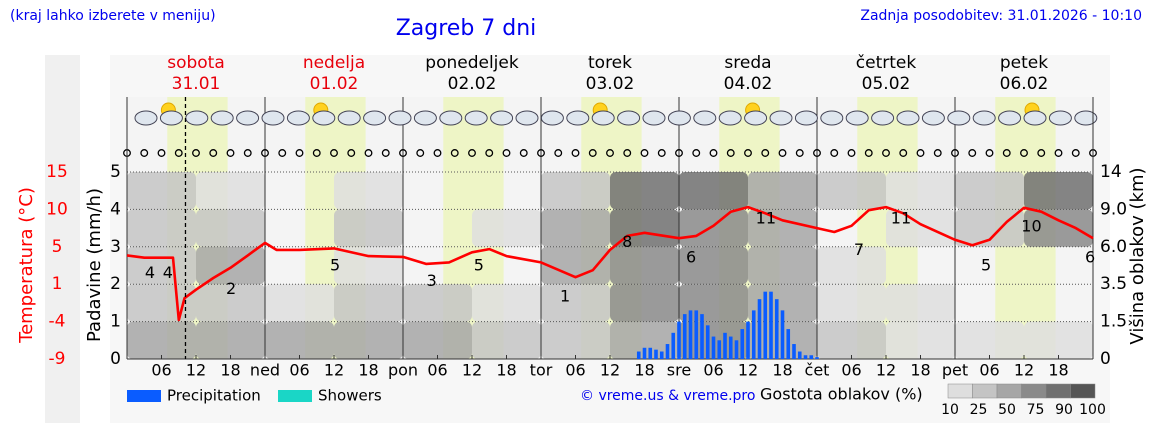  I want to click on legend-swatch, so click(144, 396).